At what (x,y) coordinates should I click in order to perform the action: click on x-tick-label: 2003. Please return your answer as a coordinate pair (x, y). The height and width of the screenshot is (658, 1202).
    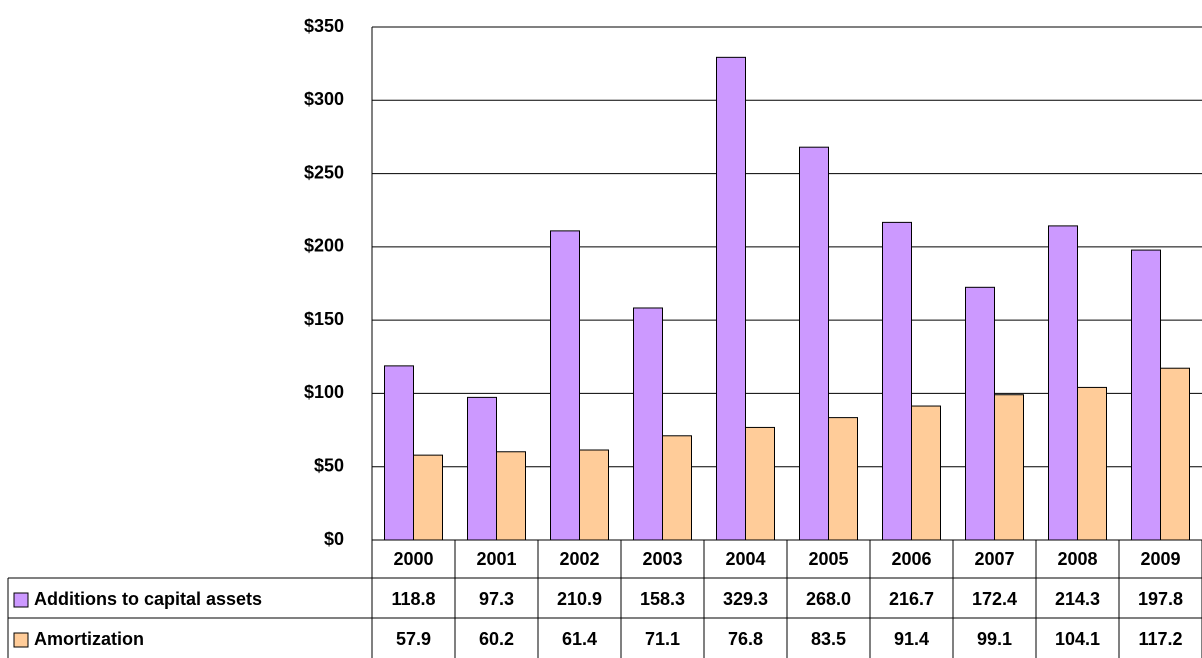
    Looking at the image, I should click on (662, 559).